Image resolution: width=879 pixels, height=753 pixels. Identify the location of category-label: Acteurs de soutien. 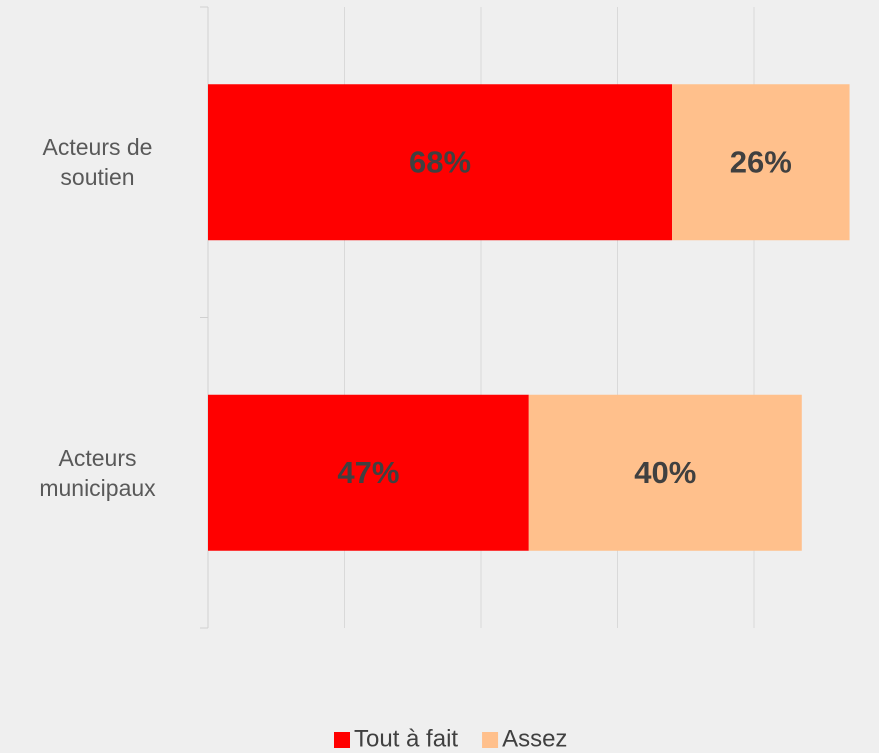
(97, 162).